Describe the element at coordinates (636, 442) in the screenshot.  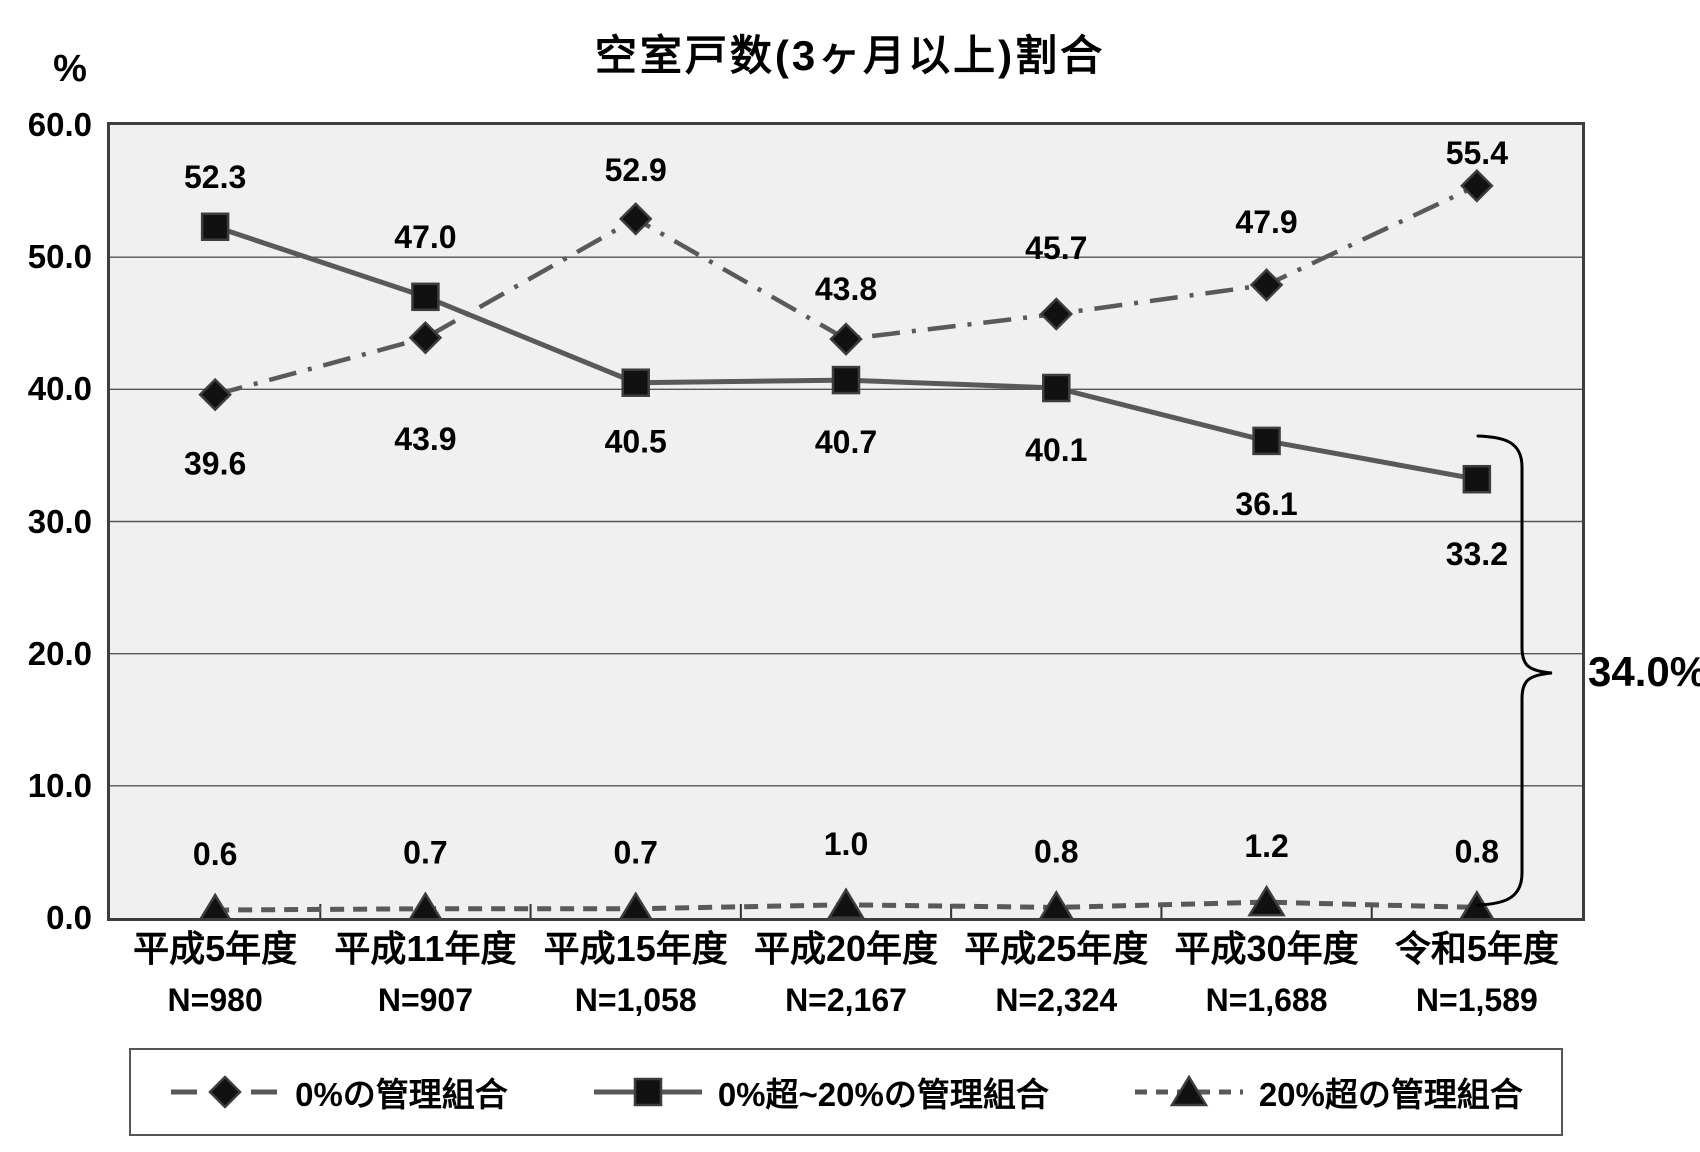
I see `data-label: 40.5` at that location.